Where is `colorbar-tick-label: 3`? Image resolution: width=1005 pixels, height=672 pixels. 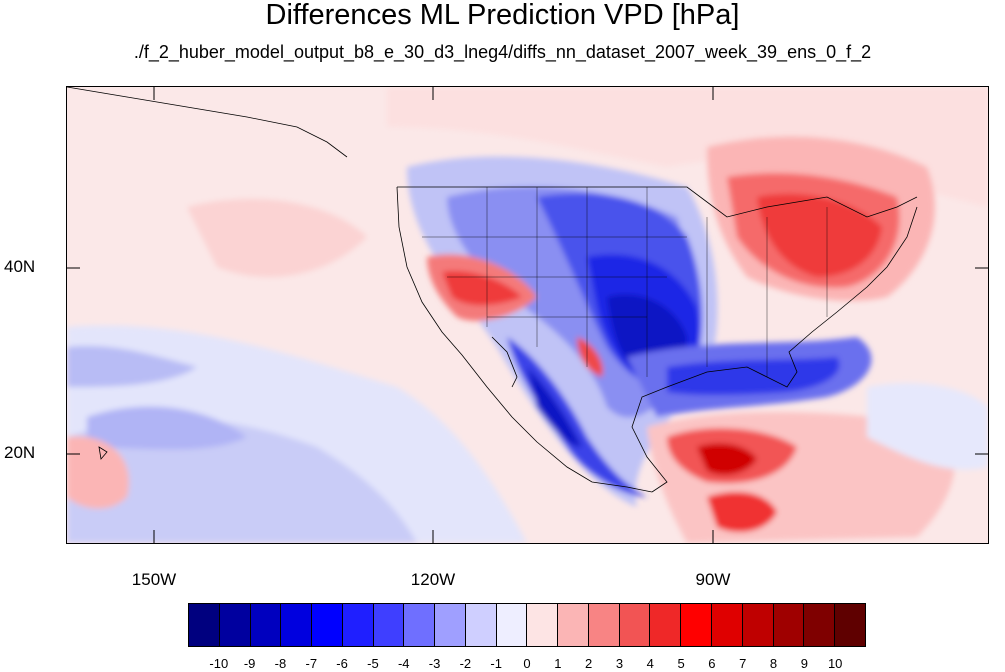
colorbar-tick-label: 3 is located at coordinates (619, 663).